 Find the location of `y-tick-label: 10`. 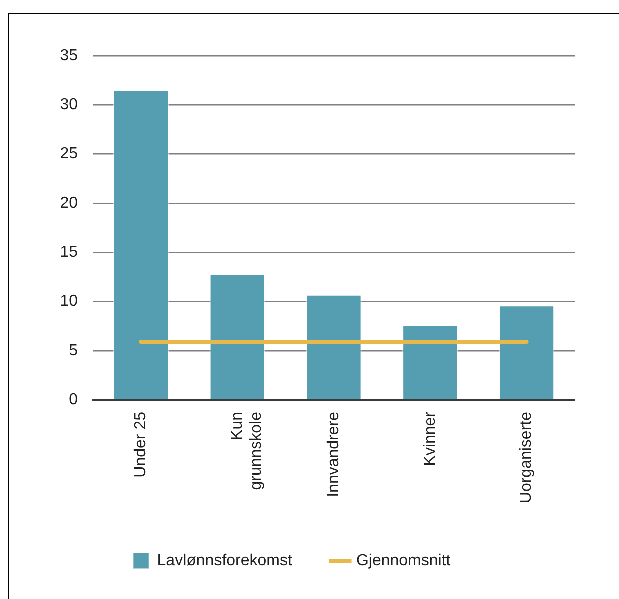

y-tick-label: 10 is located at coordinates (69, 301).